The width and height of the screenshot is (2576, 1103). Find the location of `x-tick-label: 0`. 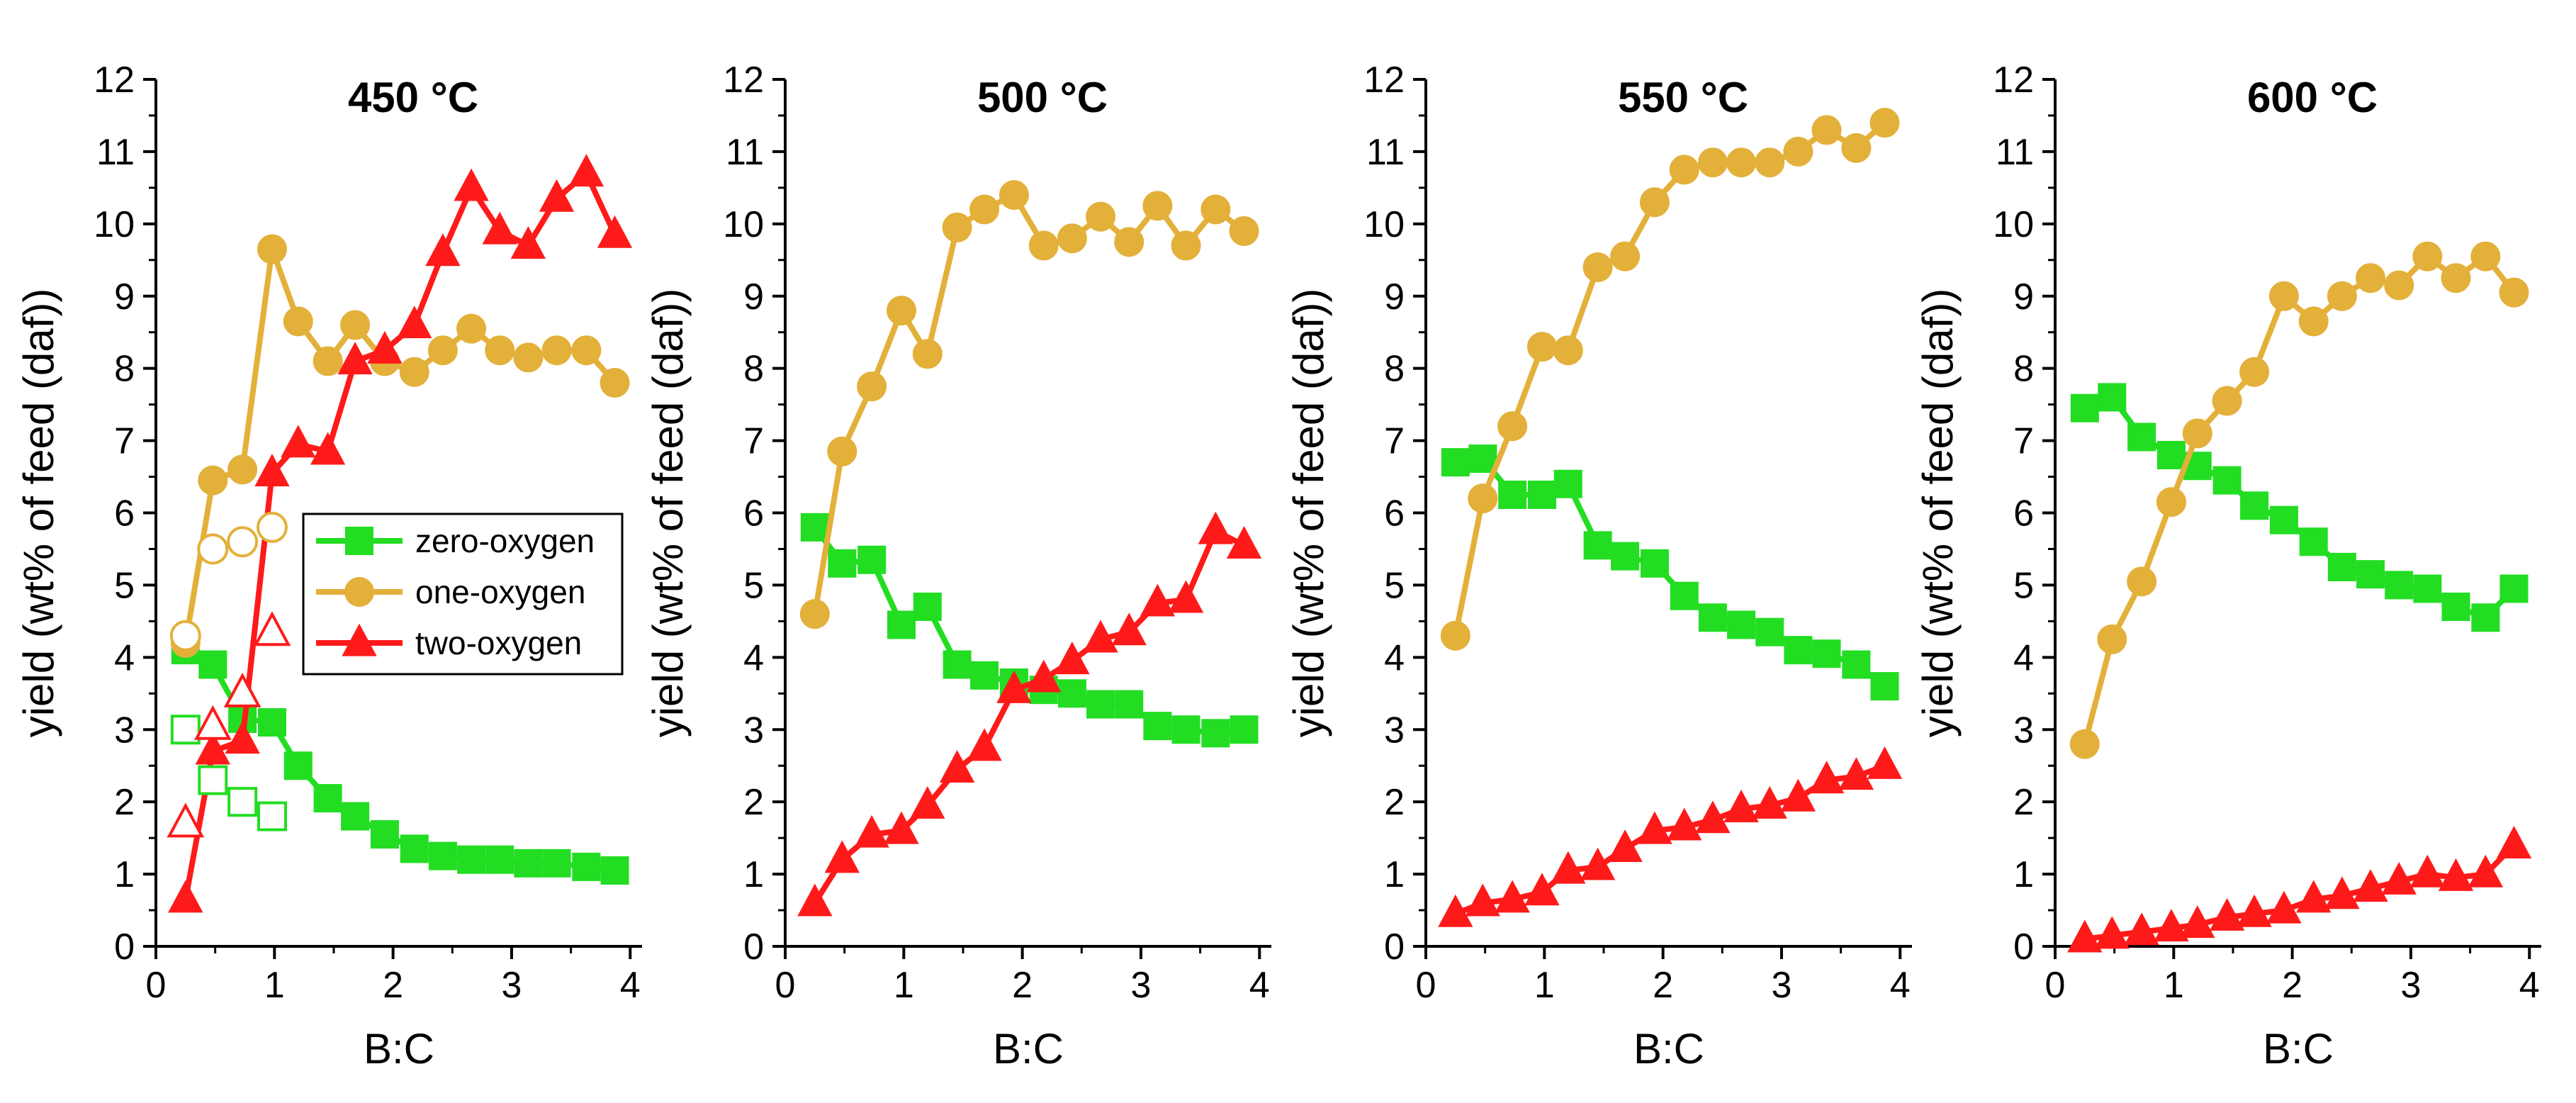

x-tick-label: 0 is located at coordinates (785, 985).